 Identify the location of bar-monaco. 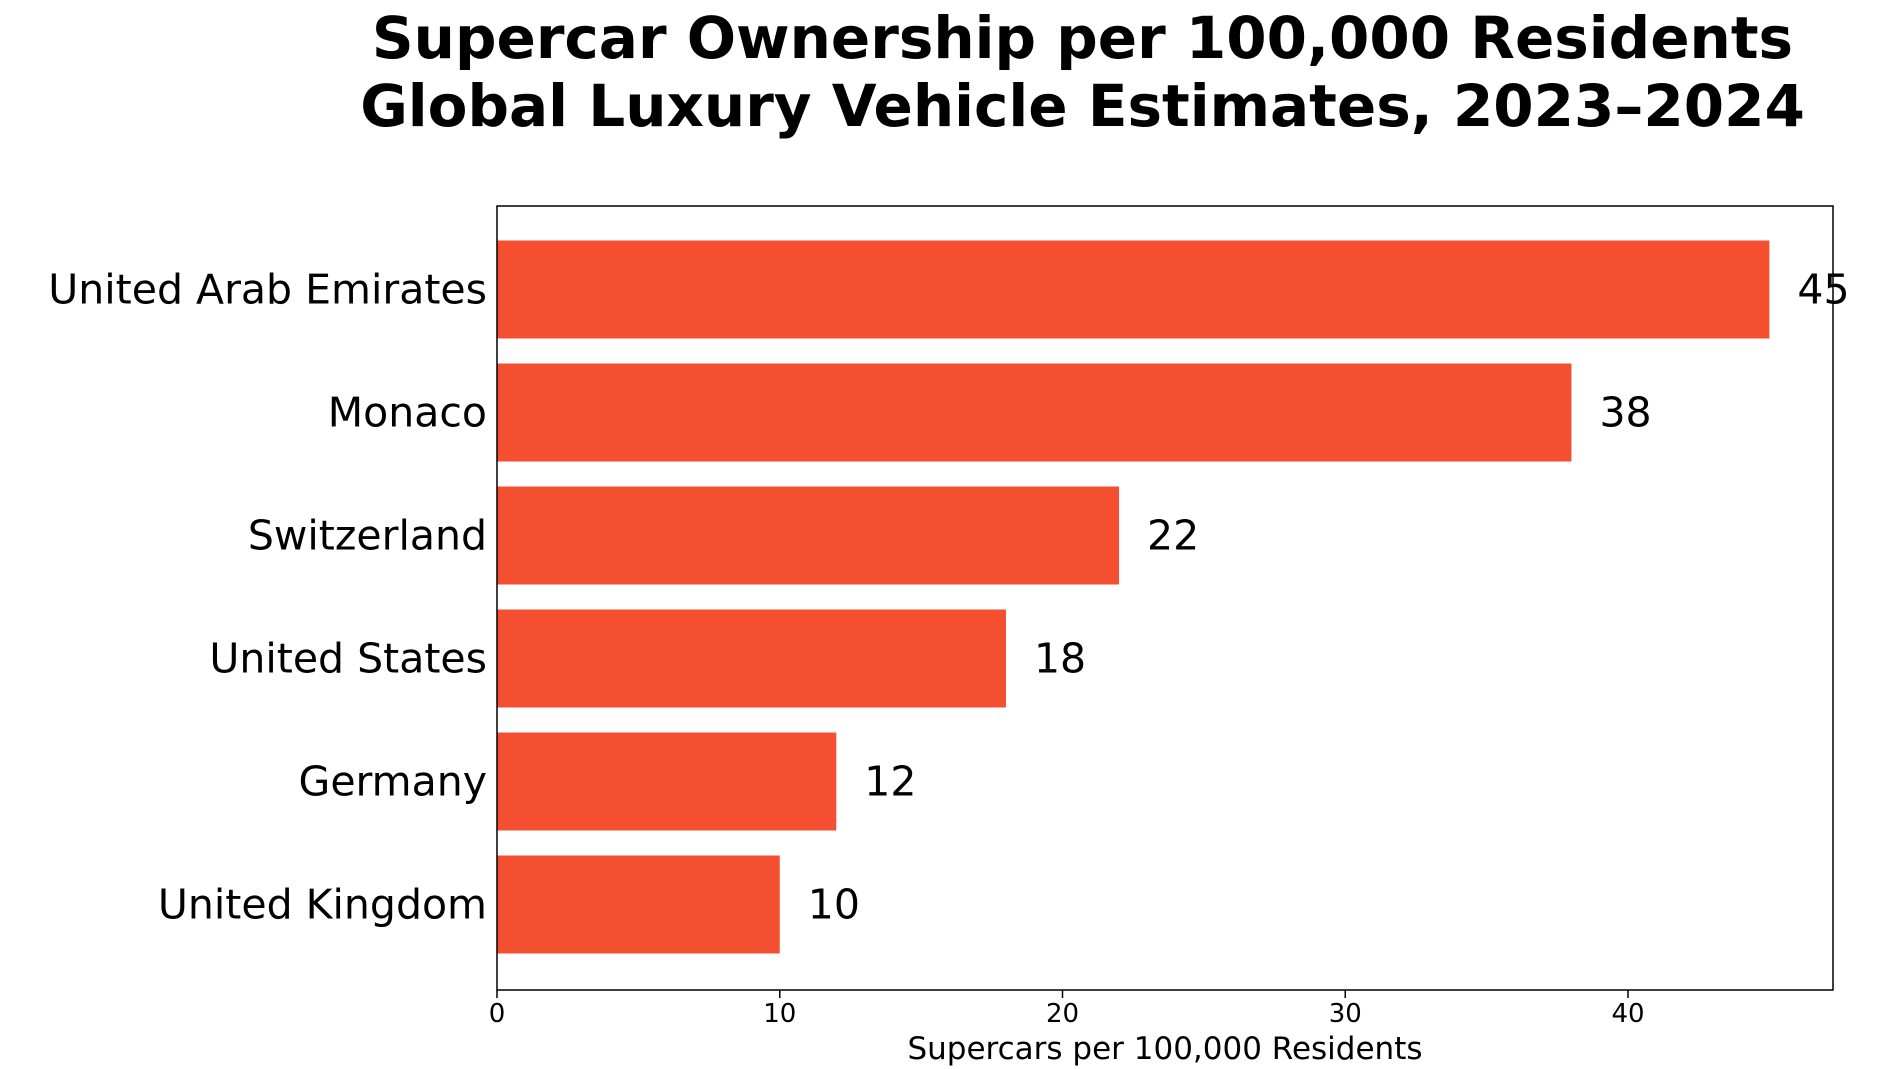
(1034, 412).